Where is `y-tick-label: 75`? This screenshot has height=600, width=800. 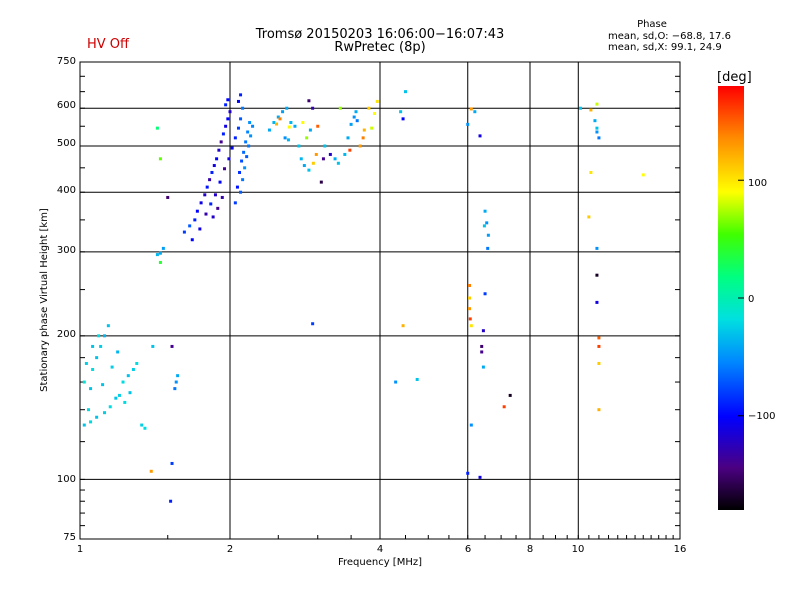 y-tick-label: 75 is located at coordinates (69, 537).